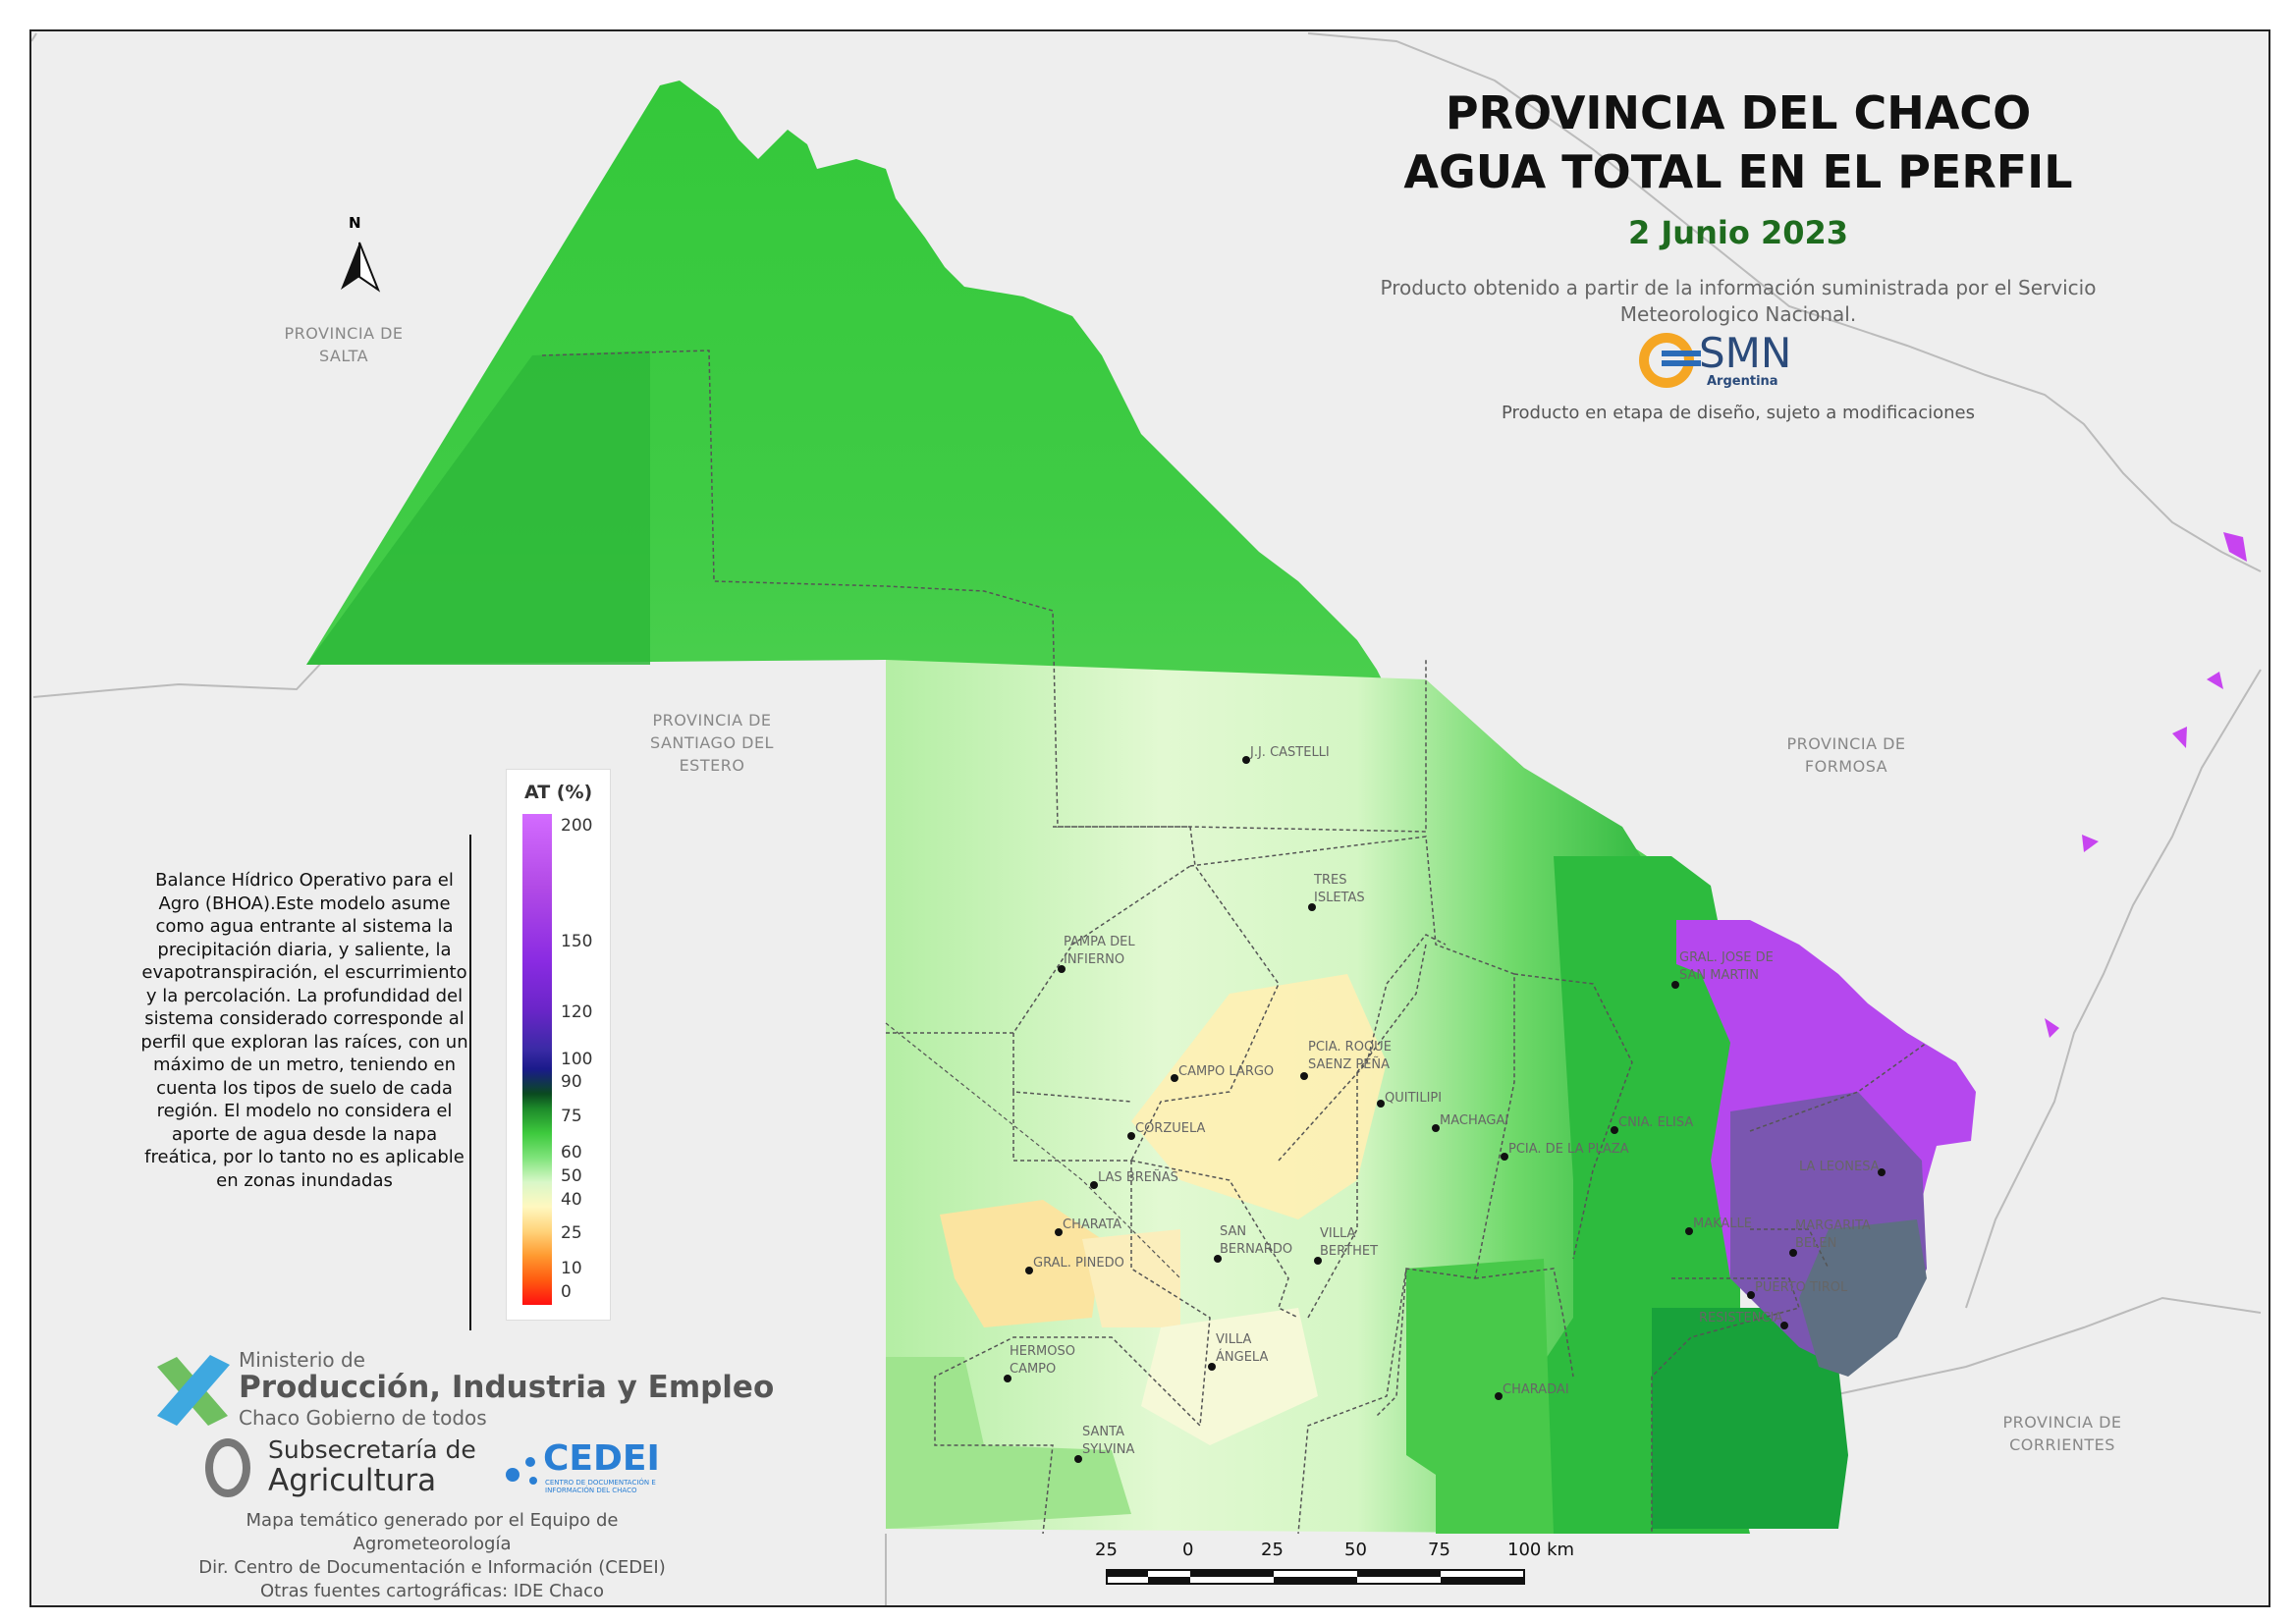 The width and height of the screenshot is (2296, 1623). Describe the element at coordinates (1726, 966) in the screenshot. I see `city-san-martin: GRAL. JOSE DE SAN MARTIN` at that location.